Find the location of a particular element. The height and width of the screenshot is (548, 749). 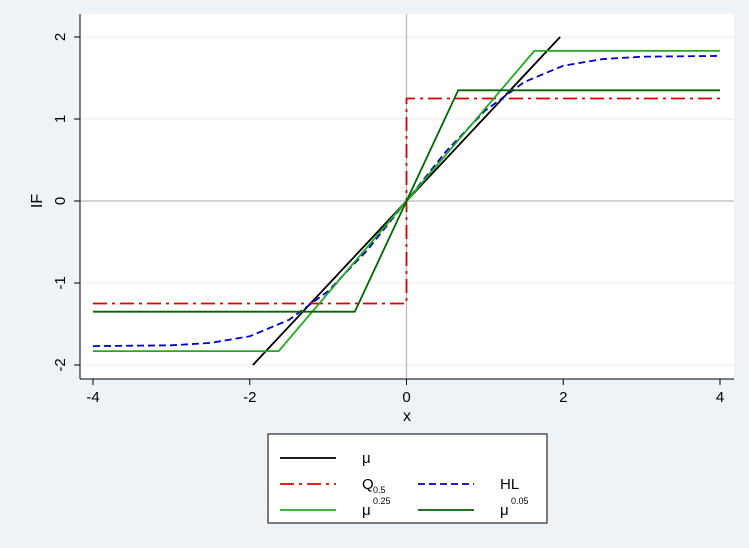

x-tick-label: 4 is located at coordinates (720, 397).